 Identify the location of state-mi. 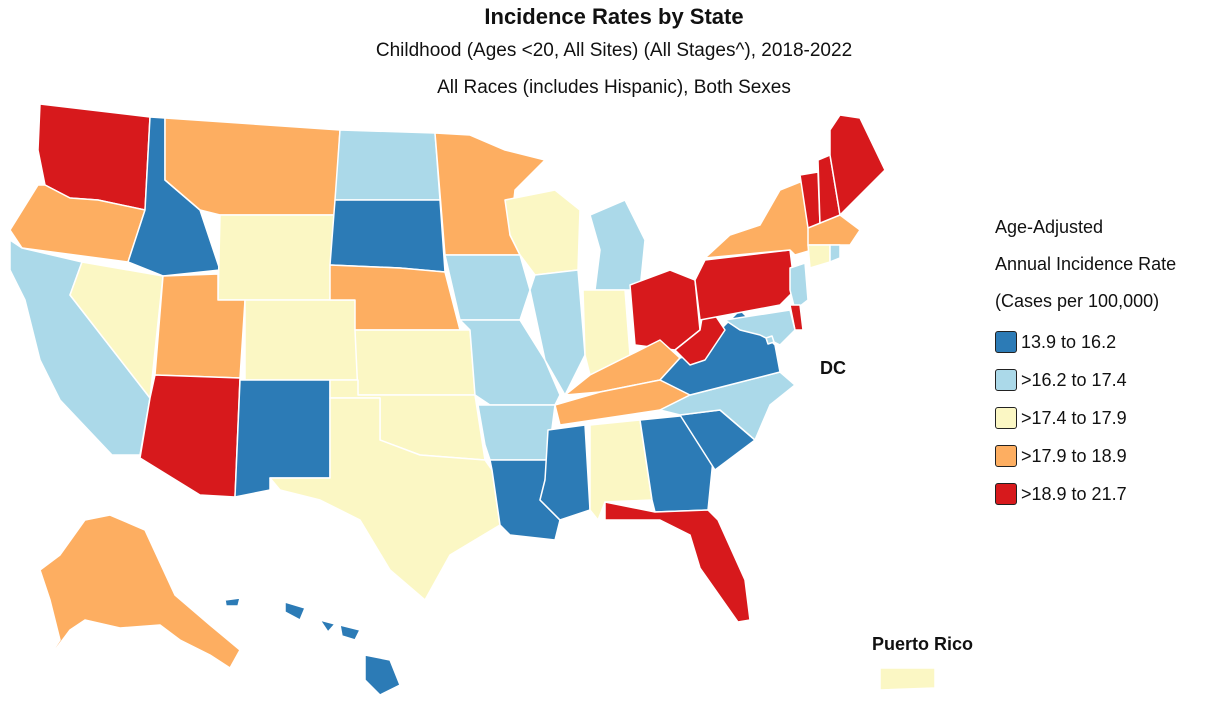
(617, 245).